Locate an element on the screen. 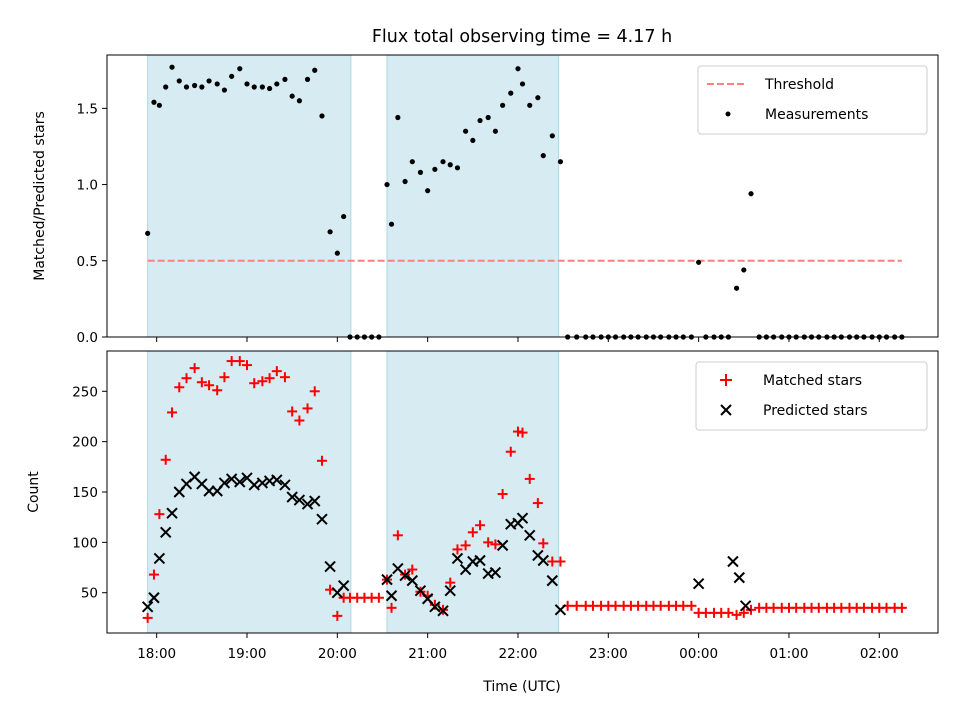 The height and width of the screenshot is (720, 960). bottom-y-tick-label: 100 is located at coordinates (85, 543).